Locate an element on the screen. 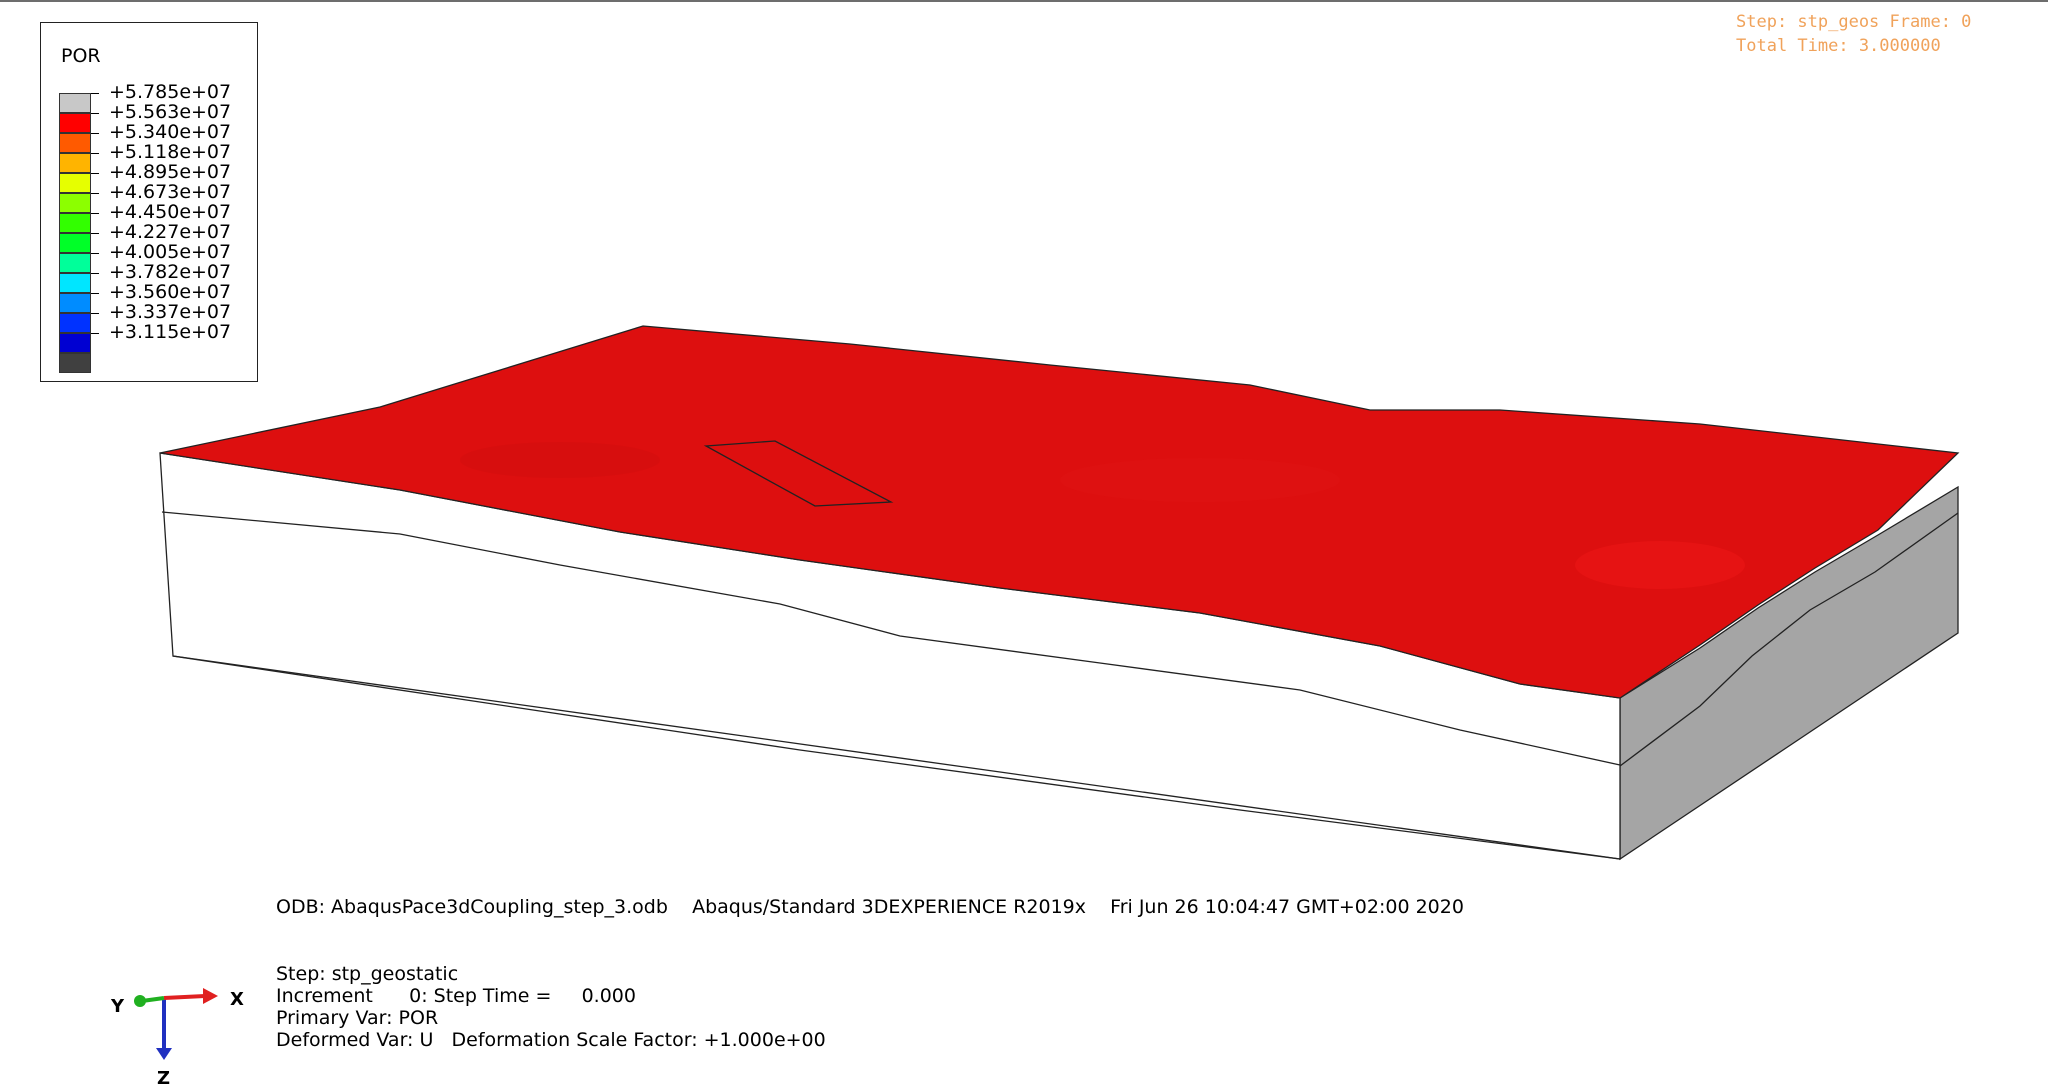 The width and height of the screenshot is (2048, 1092). legend-value: +5.785e+07 is located at coordinates (170, 92).